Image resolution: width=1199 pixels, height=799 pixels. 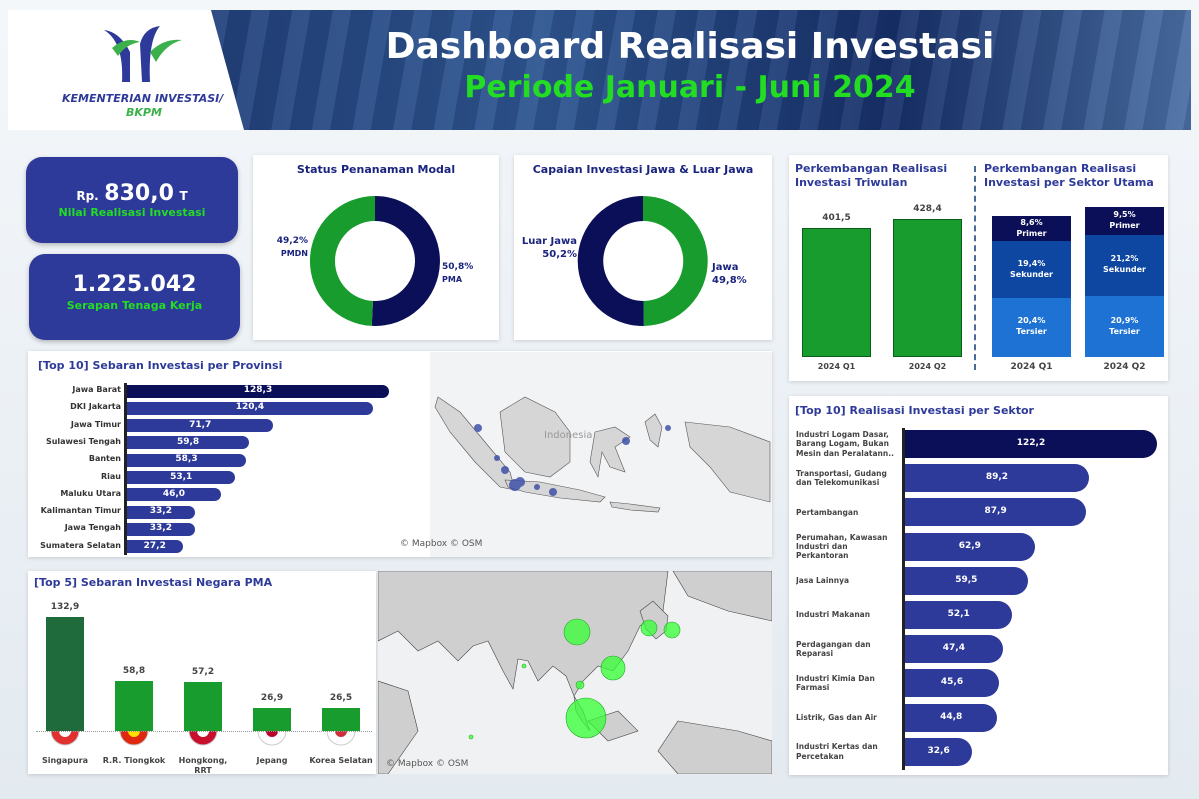 What do you see at coordinates (134, 305) in the screenshot?
I see `kpi-label: Serapan Tenaga Kerja` at bounding box center [134, 305].